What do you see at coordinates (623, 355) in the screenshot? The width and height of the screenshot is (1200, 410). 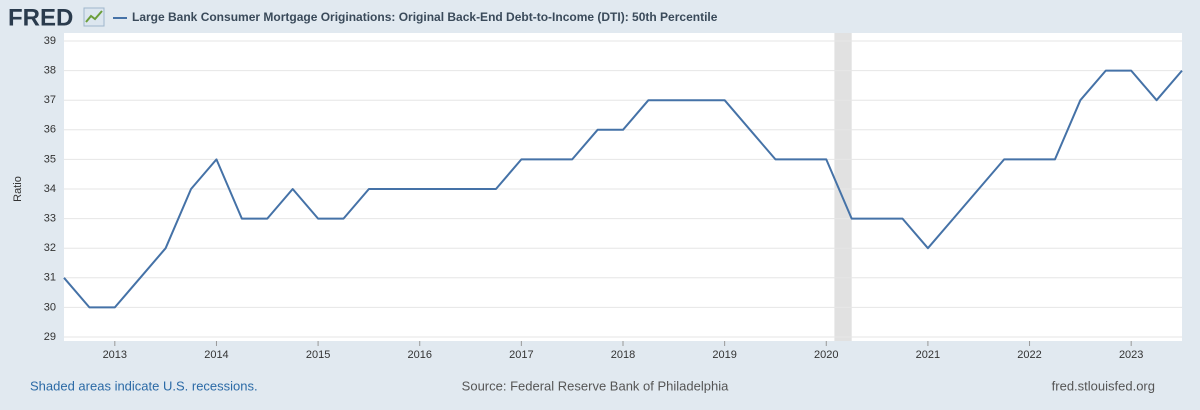 I see `x-tick-label: 2018` at bounding box center [623, 355].